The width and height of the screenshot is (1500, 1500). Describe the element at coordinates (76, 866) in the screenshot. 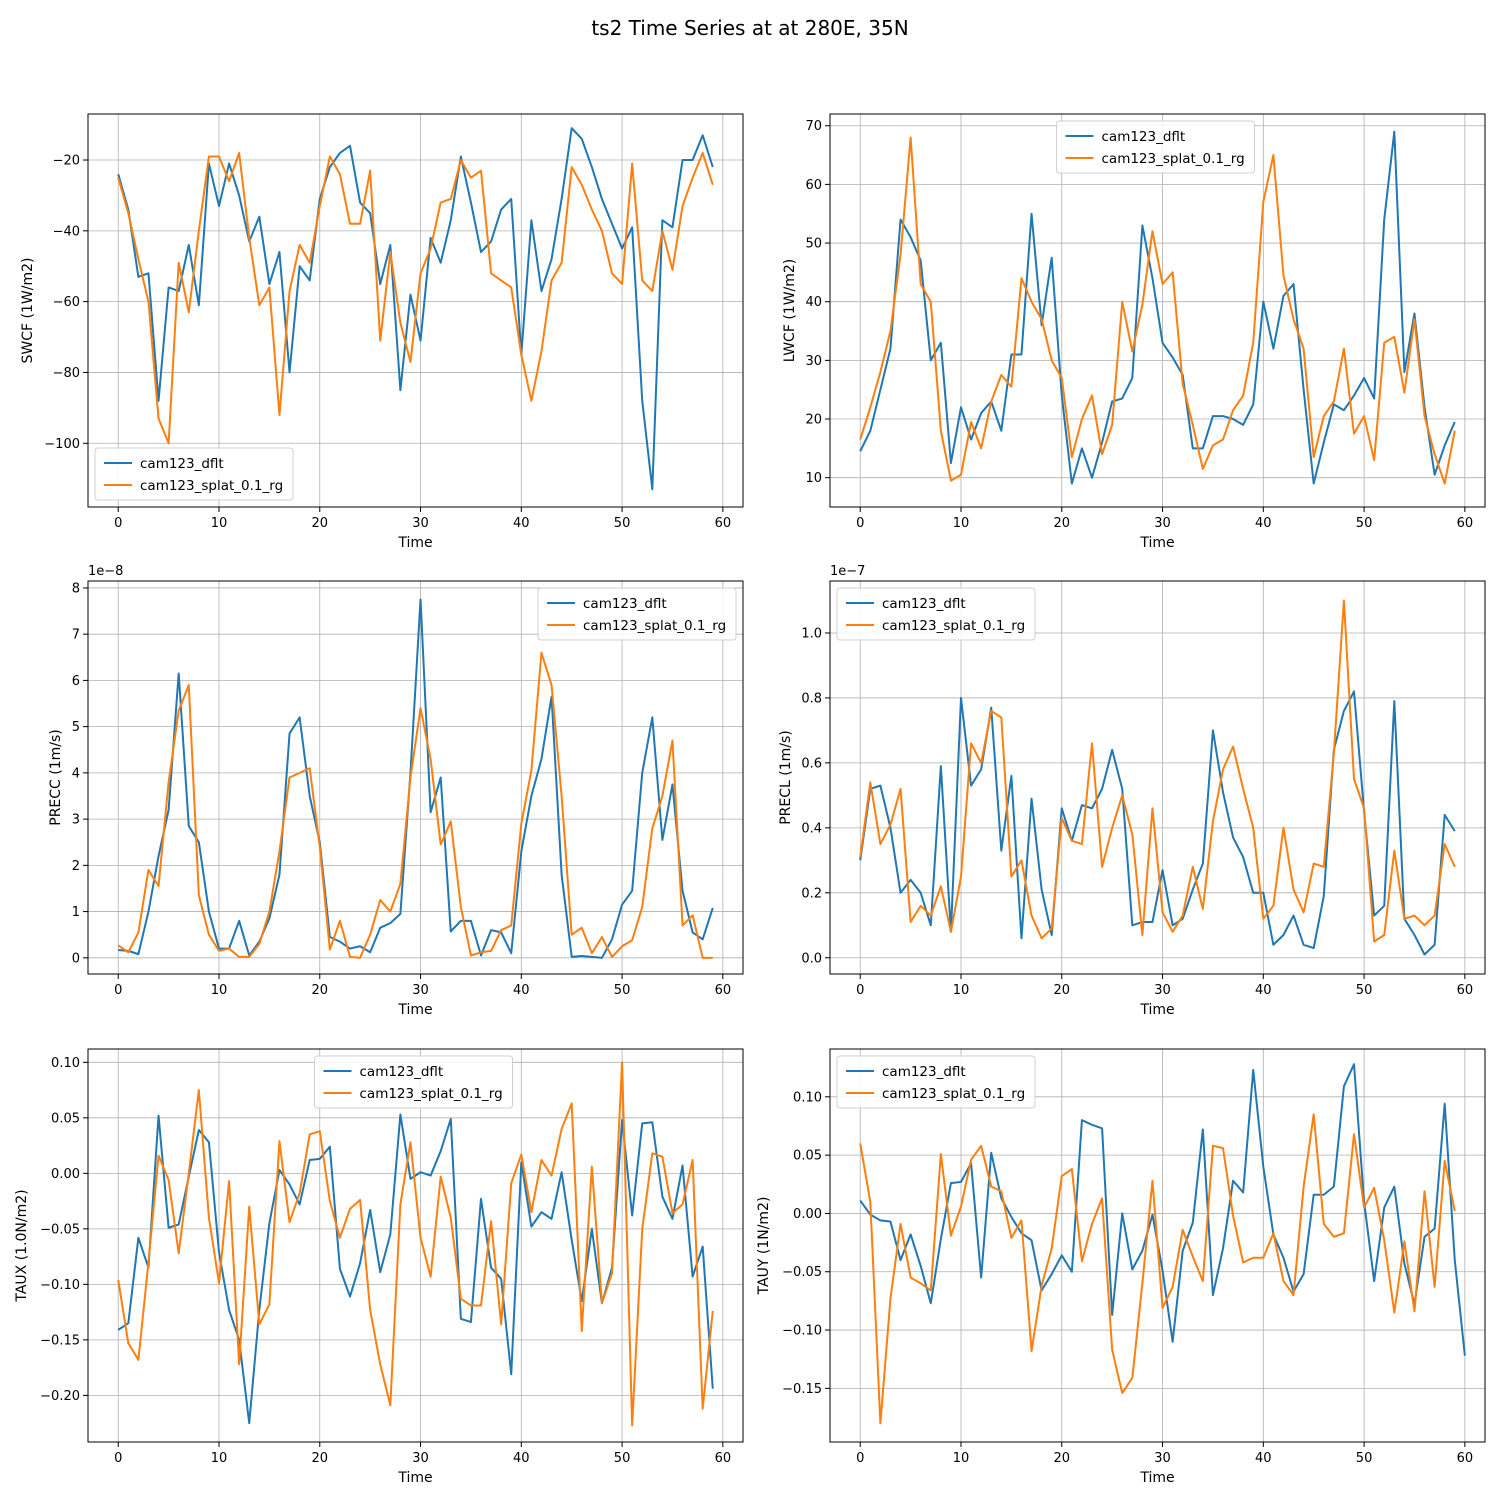

I see `y-tick-label: 2` at that location.